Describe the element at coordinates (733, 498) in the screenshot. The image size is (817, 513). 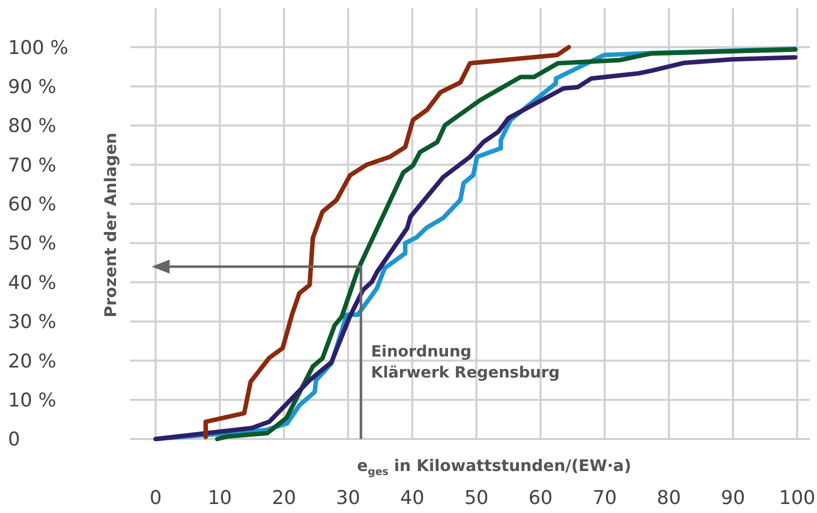
I see `x-tick-label: 90` at that location.